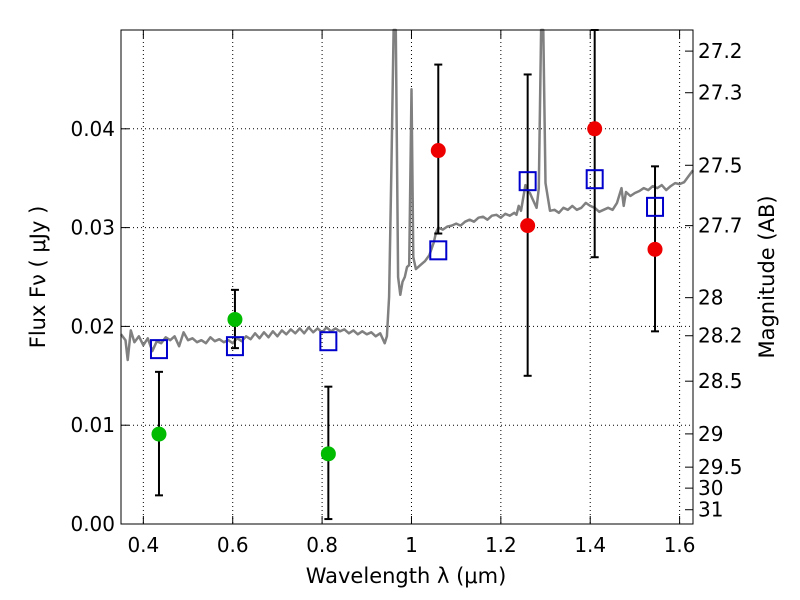 The image size is (800, 600). What do you see at coordinates (710, 488) in the screenshot?
I see `magnitude-tick-label: 30` at bounding box center [710, 488].